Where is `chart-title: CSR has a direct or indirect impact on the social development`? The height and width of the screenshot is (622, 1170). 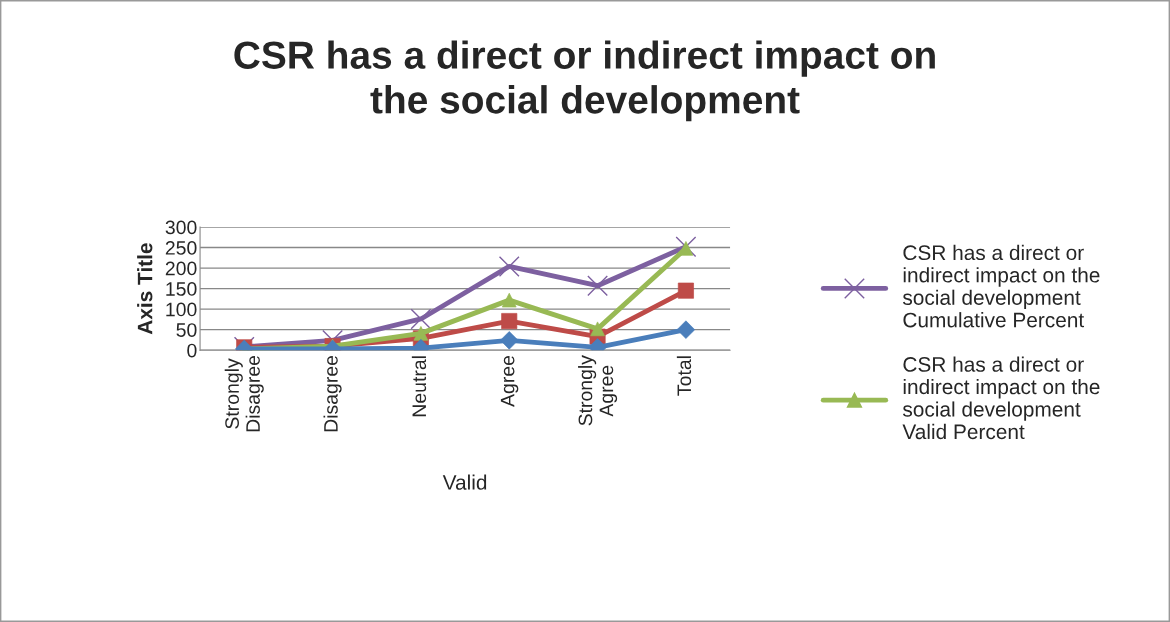
chart-title: CSR has a direct or indirect impact on the social development is located at coordinates (584, 81).